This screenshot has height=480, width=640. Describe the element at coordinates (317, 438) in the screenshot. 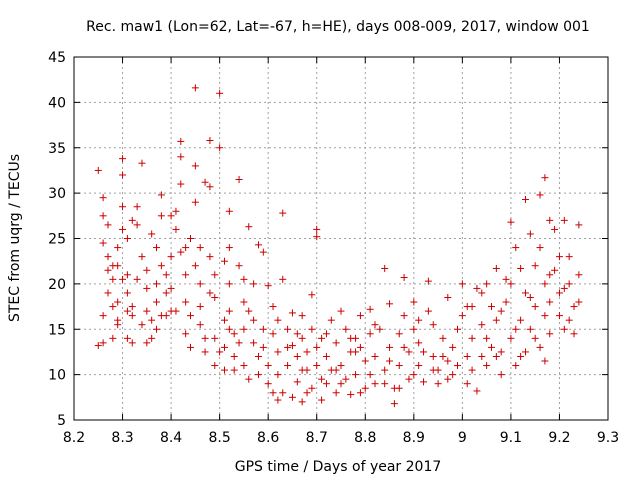

I see `x-tick-label: 8.7` at that location.